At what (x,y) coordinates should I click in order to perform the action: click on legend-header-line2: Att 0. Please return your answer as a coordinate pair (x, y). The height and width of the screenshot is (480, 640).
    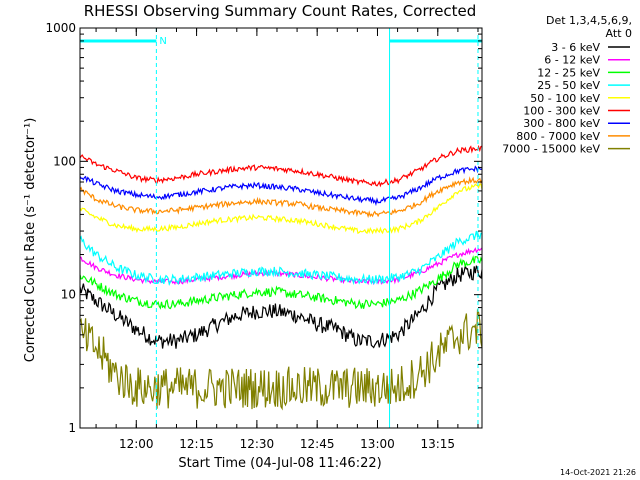
    Looking at the image, I should click on (619, 33).